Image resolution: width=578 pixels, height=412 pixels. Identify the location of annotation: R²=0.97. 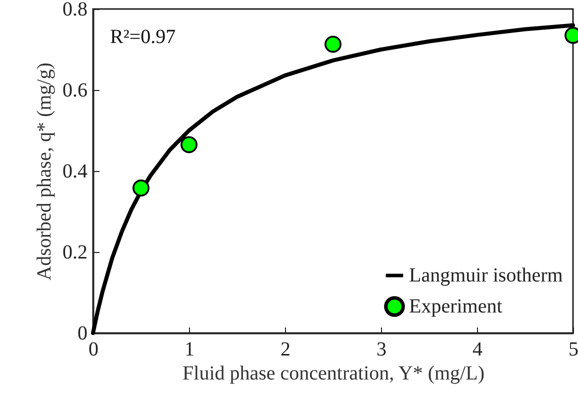
(143, 37).